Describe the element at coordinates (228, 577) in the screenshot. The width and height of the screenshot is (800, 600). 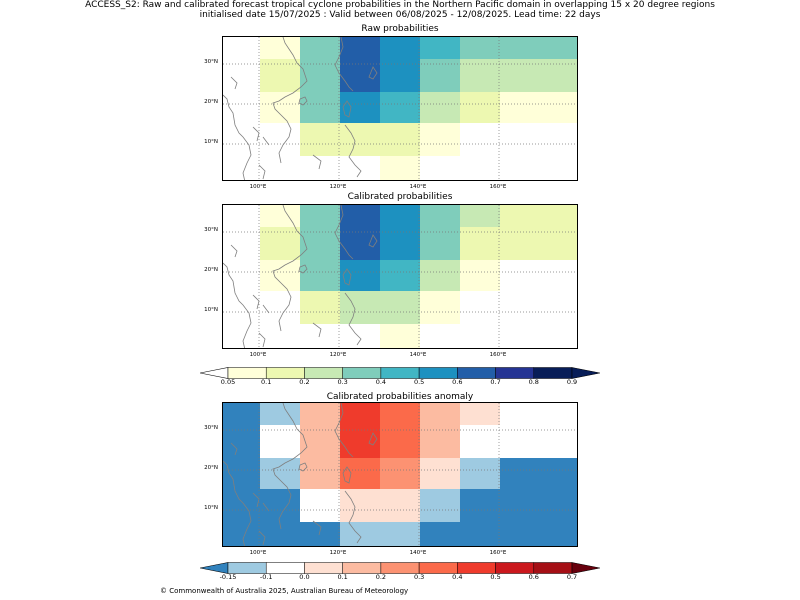
I see `colorbar-tick-label: -0.15` at that location.